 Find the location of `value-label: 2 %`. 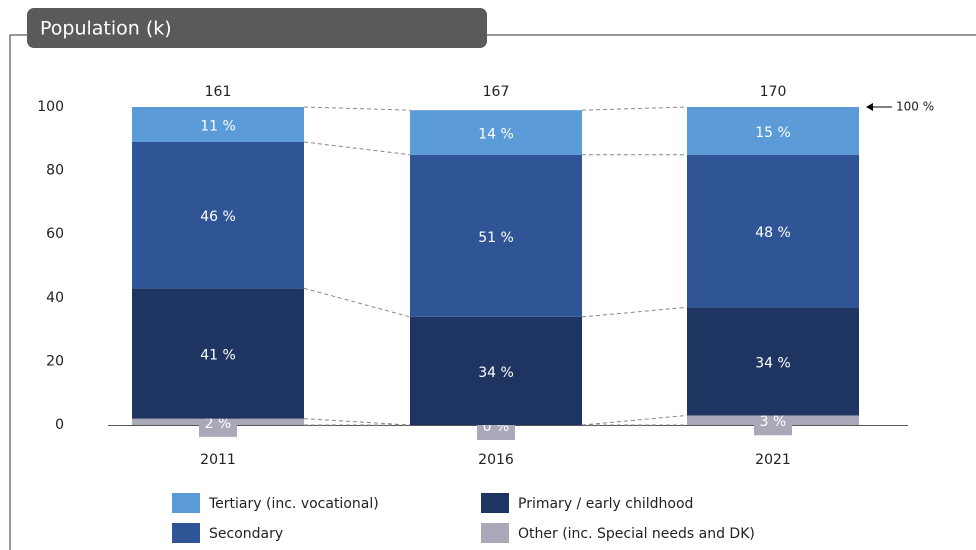

value-label: 2 % is located at coordinates (218, 424).